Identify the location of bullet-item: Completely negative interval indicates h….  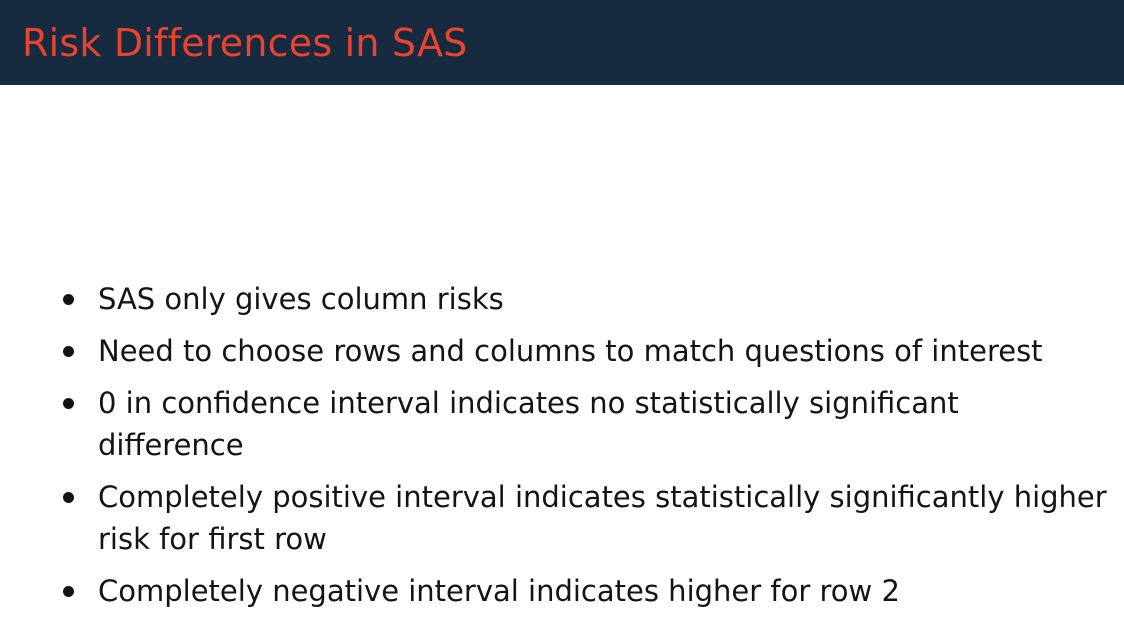
(585, 591).